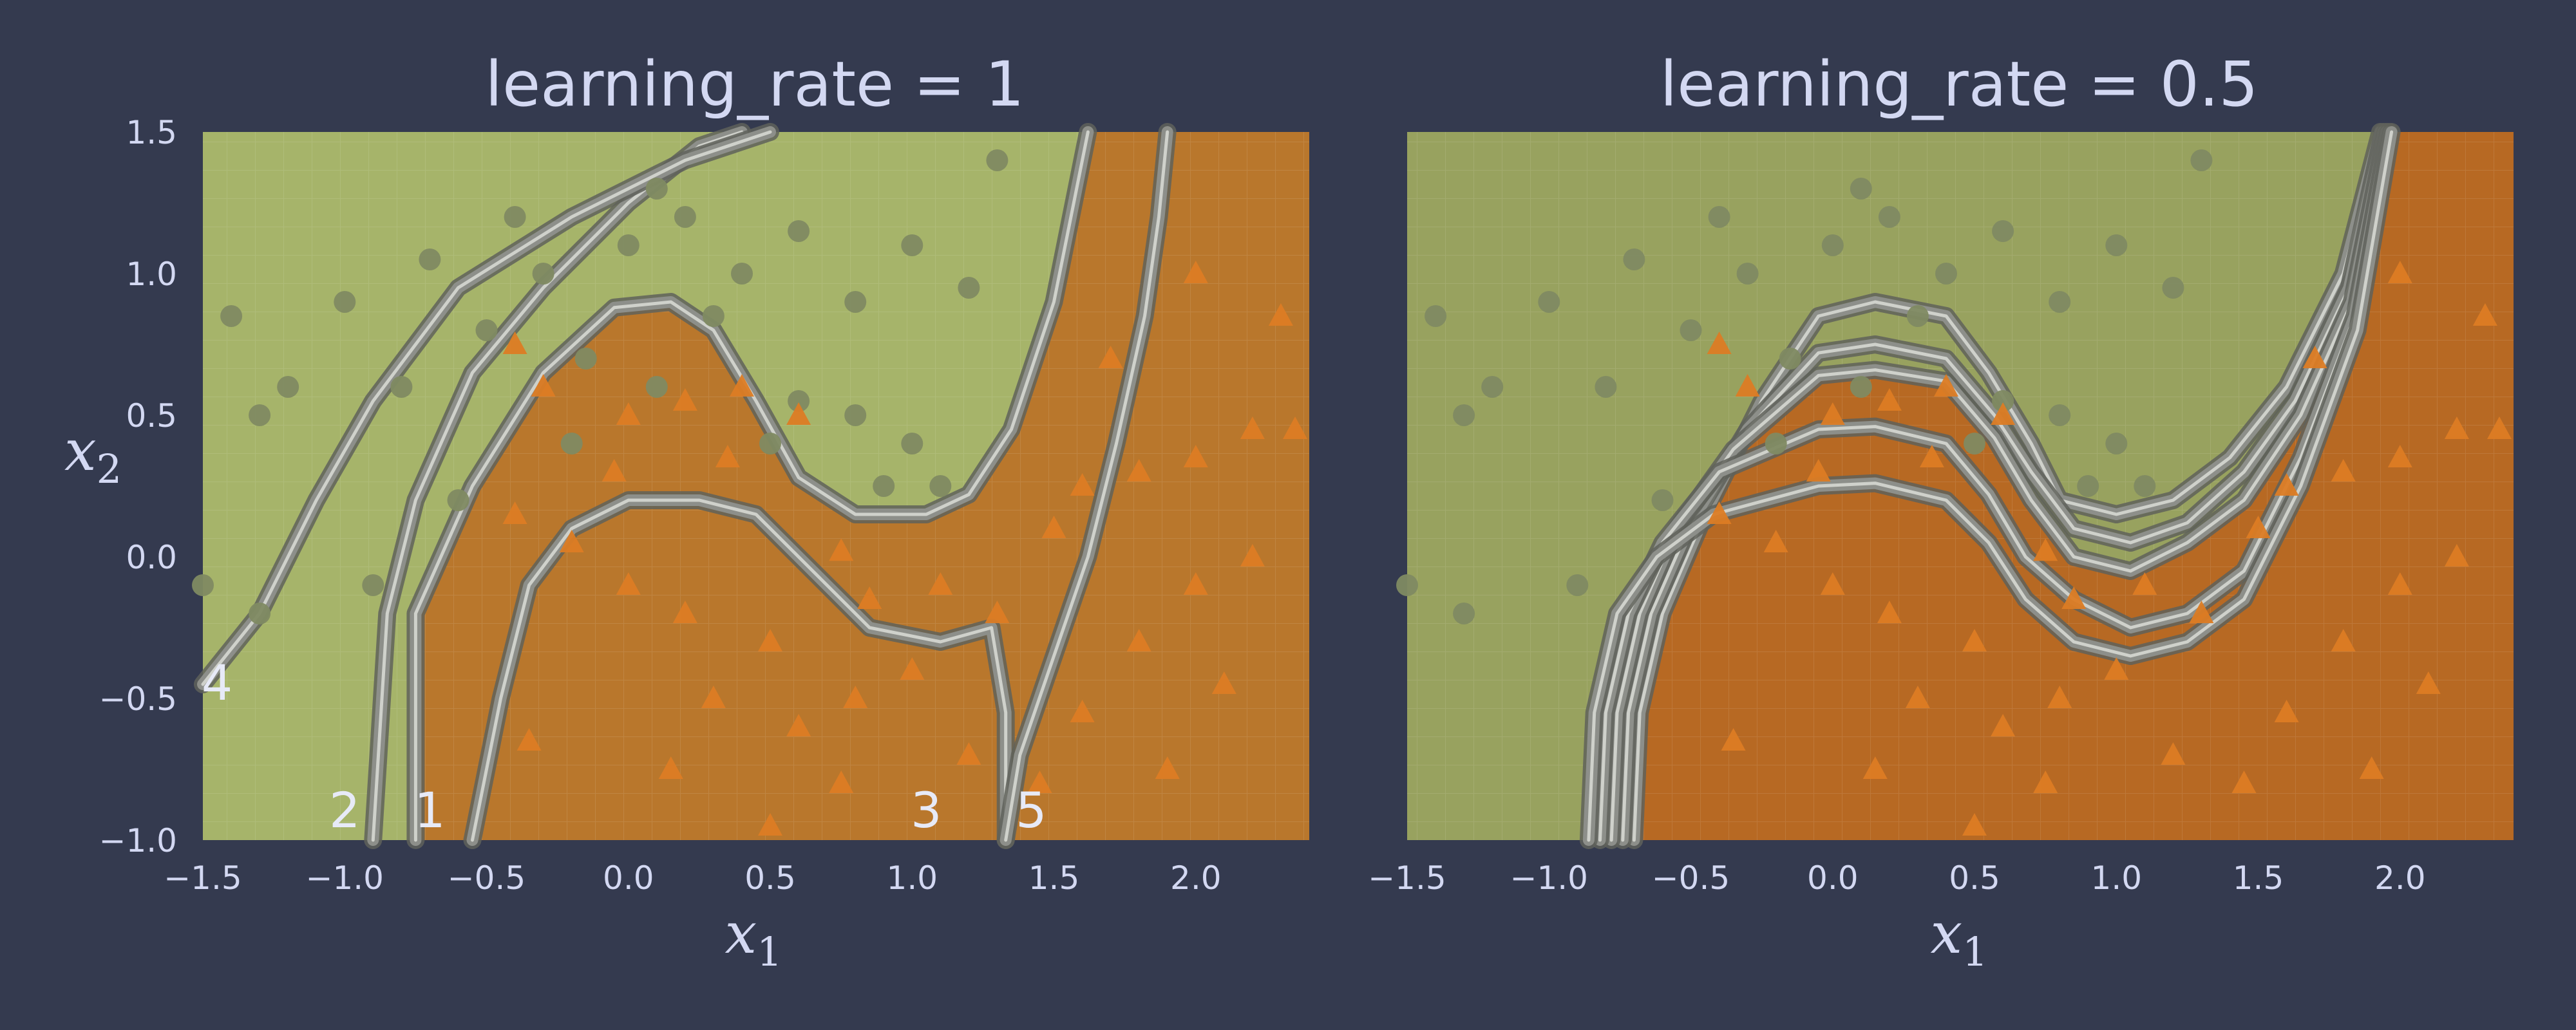 This screenshot has width=2576, height=1030. Describe the element at coordinates (770, 952) in the screenshot. I see `panel-1-x-axis-label-sub: 1` at that location.